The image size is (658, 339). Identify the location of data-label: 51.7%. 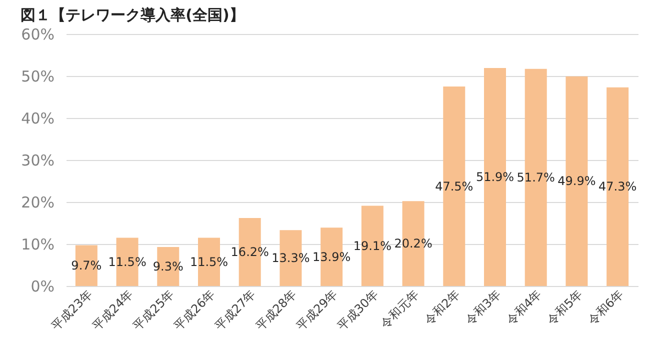
(535, 177).